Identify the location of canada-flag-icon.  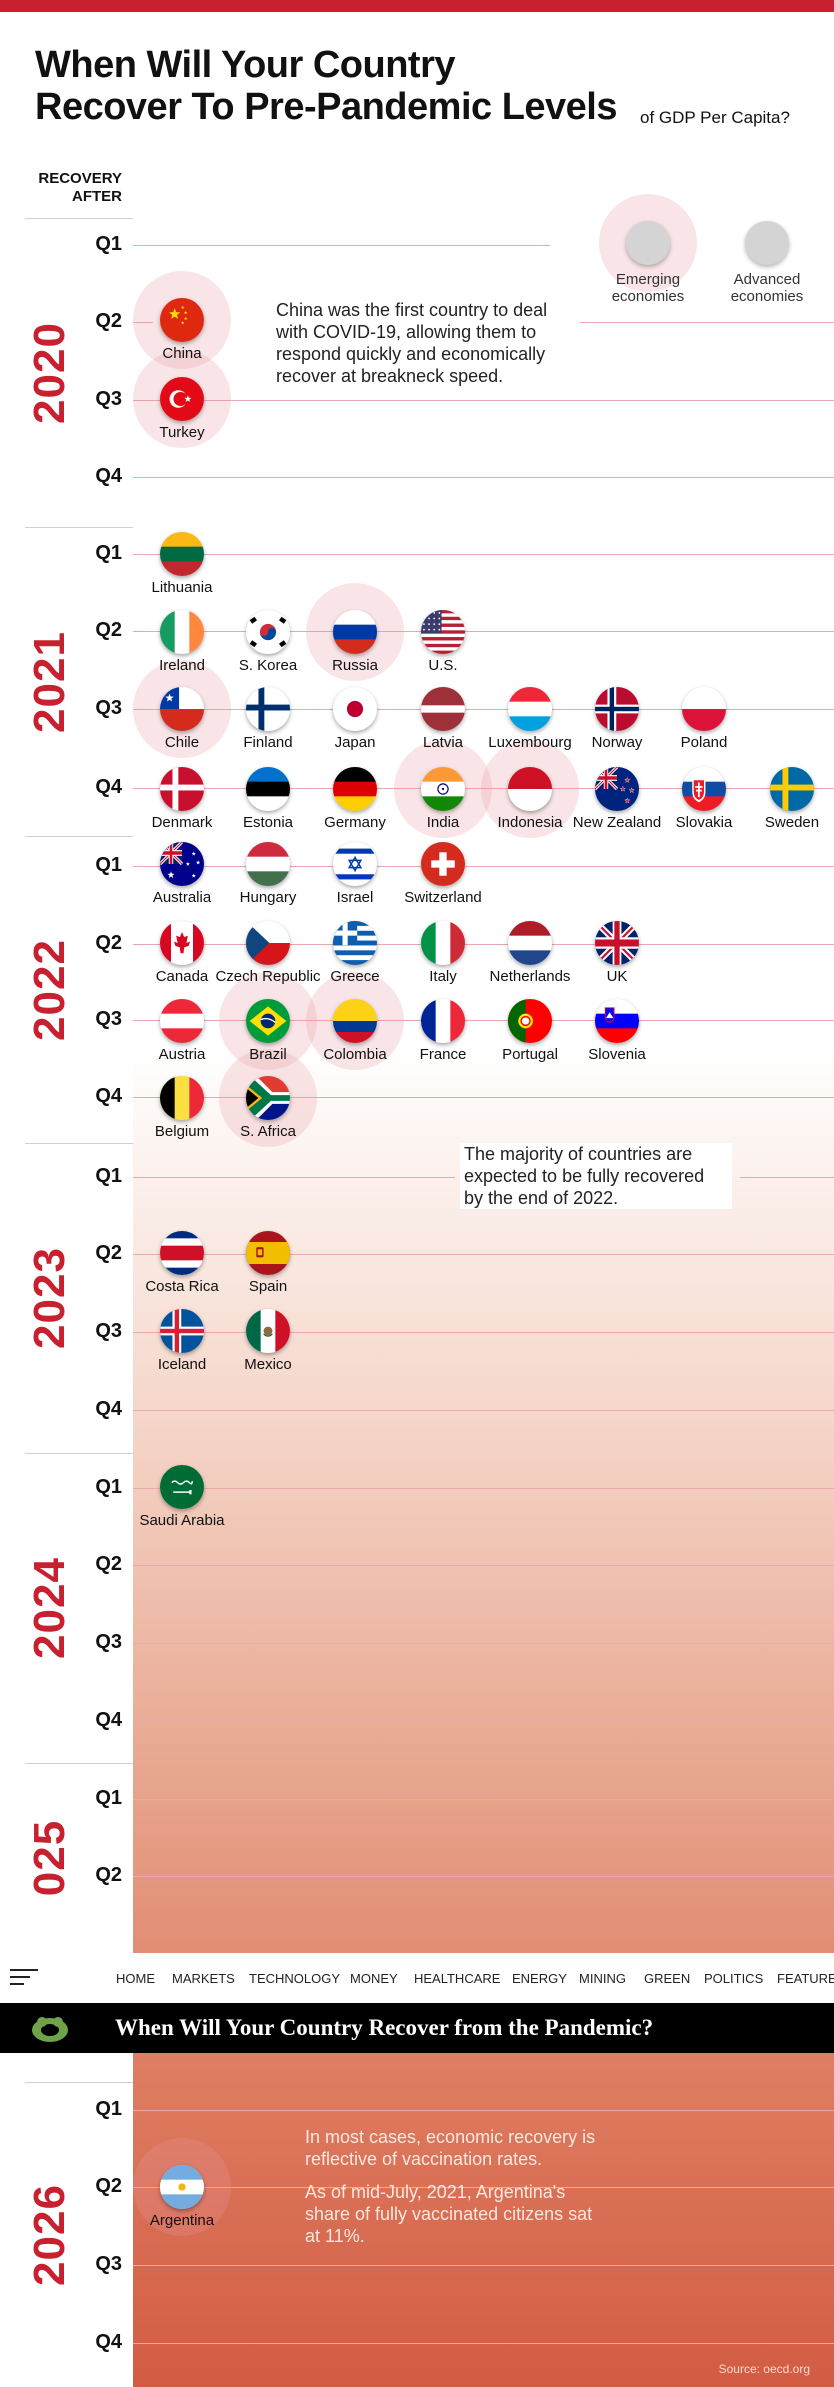
(182, 943).